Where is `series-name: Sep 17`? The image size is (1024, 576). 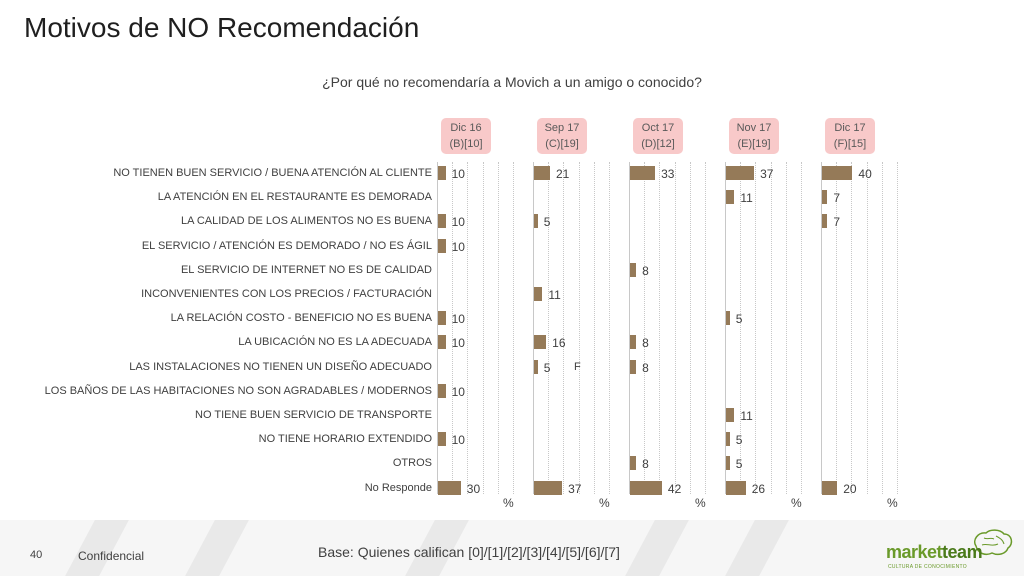 series-name: Sep 17 is located at coordinates (562, 128).